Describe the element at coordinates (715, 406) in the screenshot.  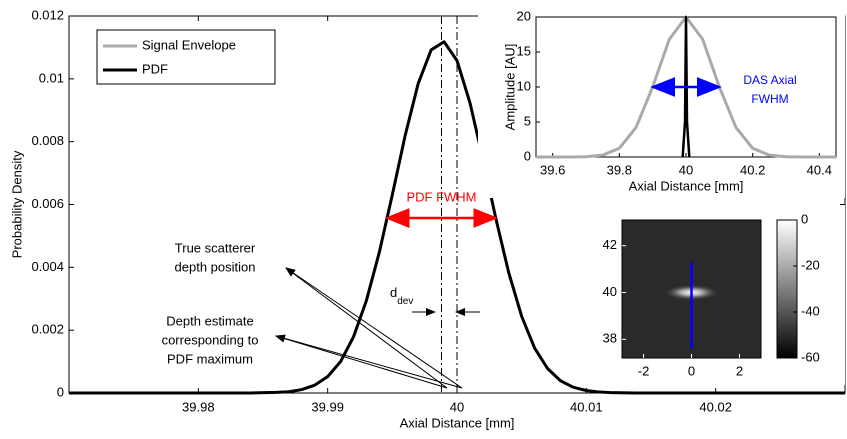
I see `x-tick-label: 40.02` at that location.